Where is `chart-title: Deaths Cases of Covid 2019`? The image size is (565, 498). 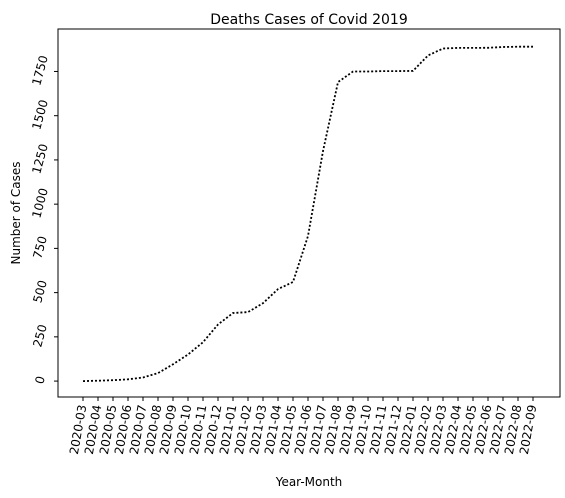
chart-title: Deaths Cases of Covid 2019 is located at coordinates (309, 20).